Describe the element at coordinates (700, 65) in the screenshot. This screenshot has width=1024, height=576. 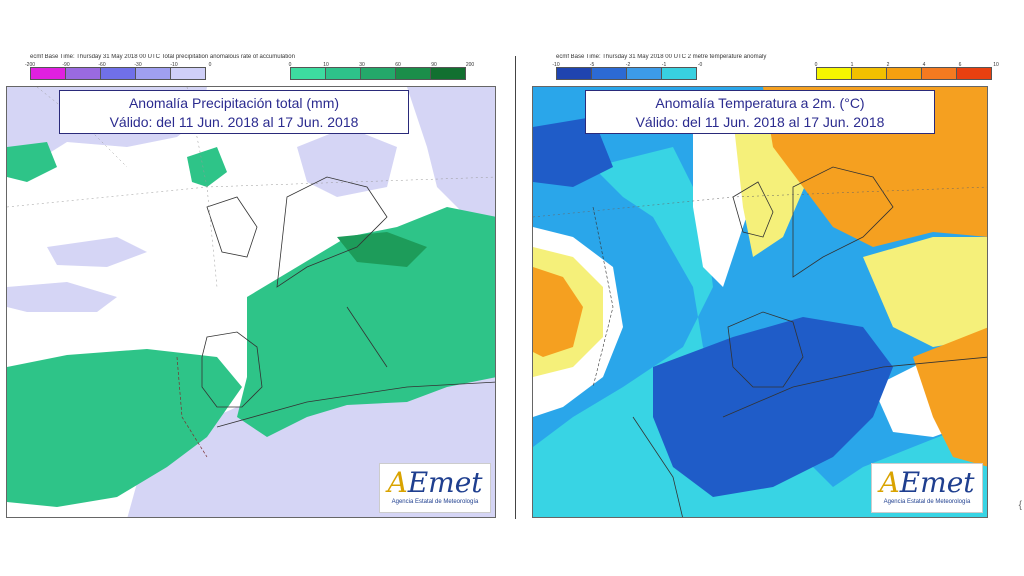
I see `tick-label: -0` at that location.